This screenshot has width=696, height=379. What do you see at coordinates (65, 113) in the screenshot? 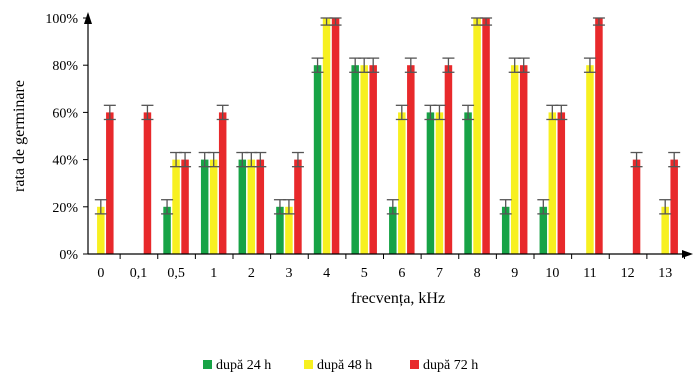
I see `y-tick-label: 60%` at bounding box center [65, 113].